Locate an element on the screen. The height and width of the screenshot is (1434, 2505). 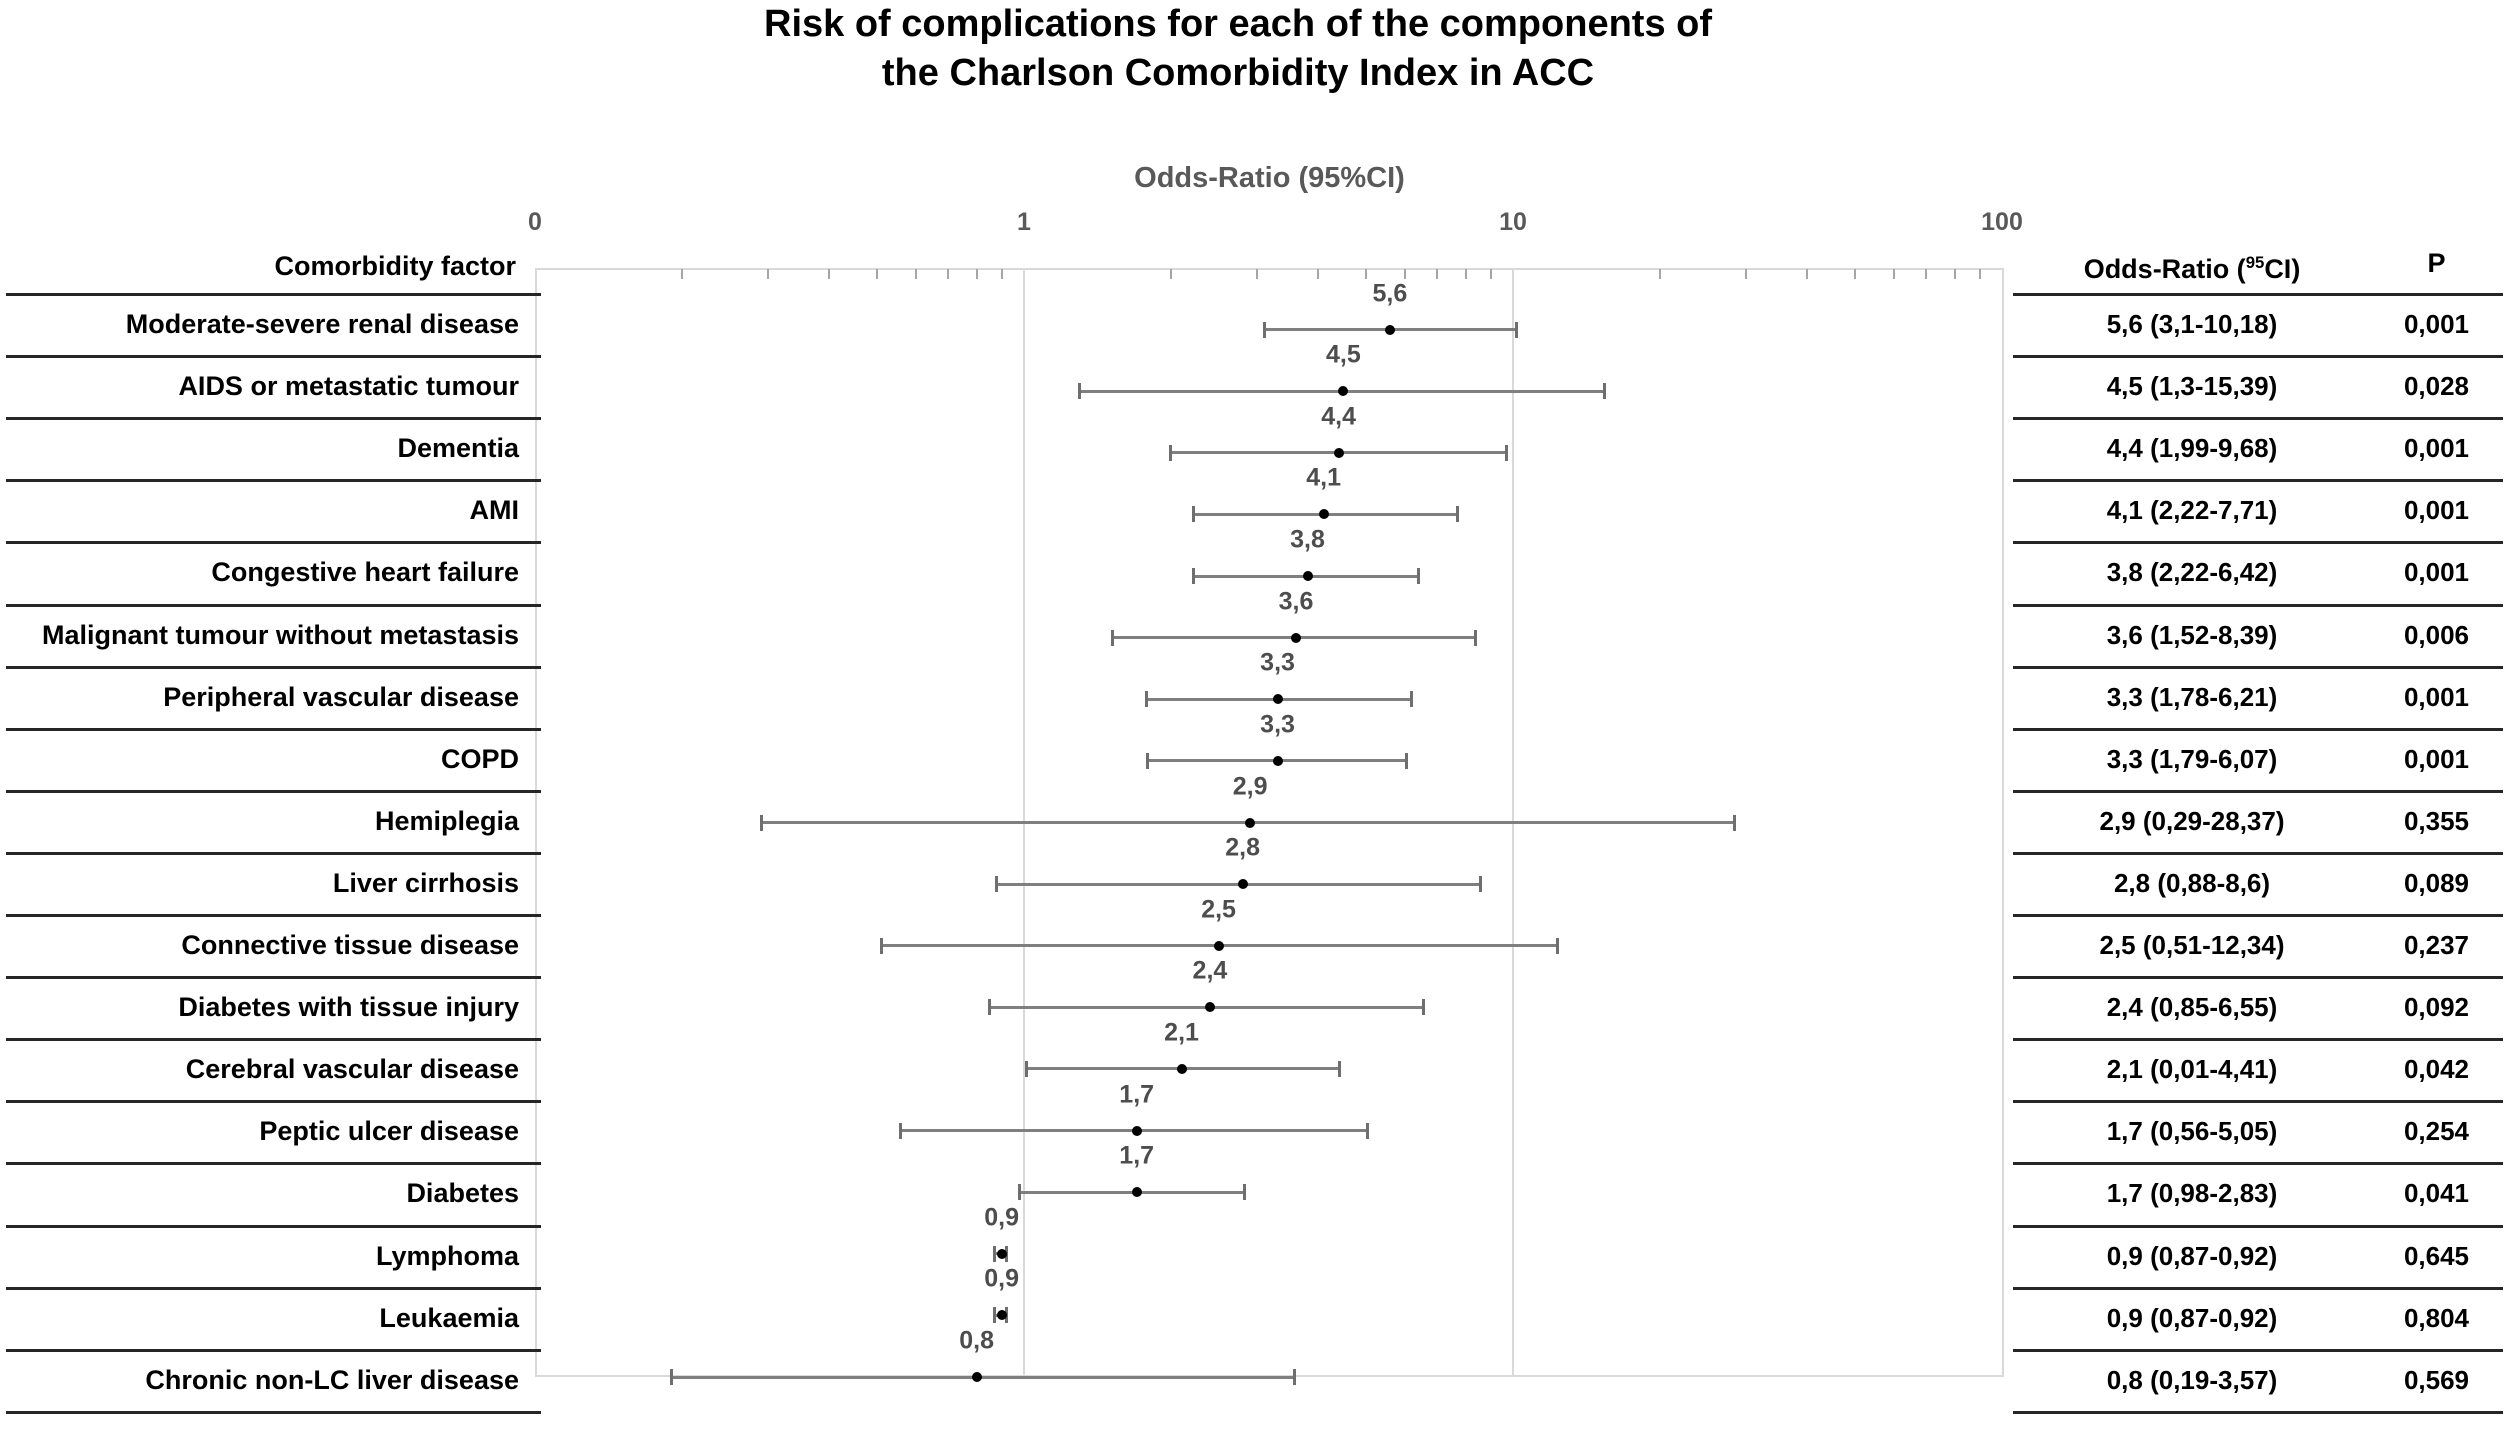
p-cell: 0,089 is located at coordinates (2436, 883).